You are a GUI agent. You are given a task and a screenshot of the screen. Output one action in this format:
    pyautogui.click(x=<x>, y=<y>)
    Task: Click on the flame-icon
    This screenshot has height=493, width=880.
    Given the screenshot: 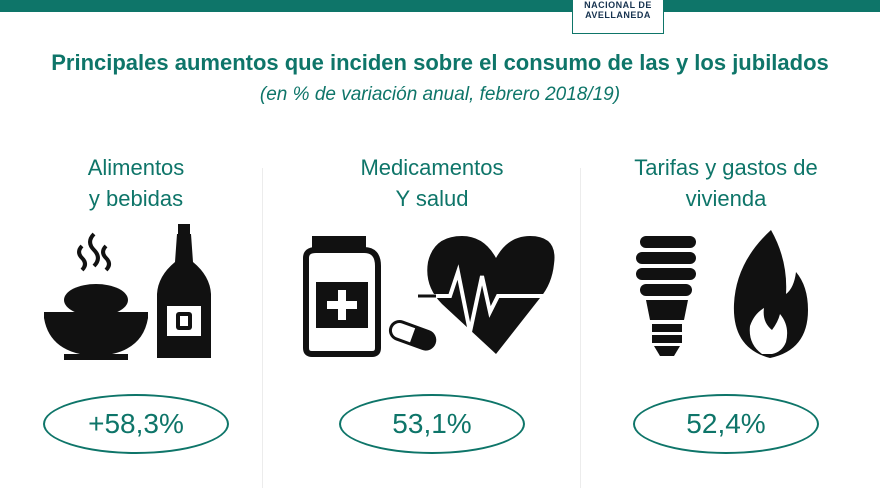 What is the action you would take?
    pyautogui.click(x=770, y=294)
    